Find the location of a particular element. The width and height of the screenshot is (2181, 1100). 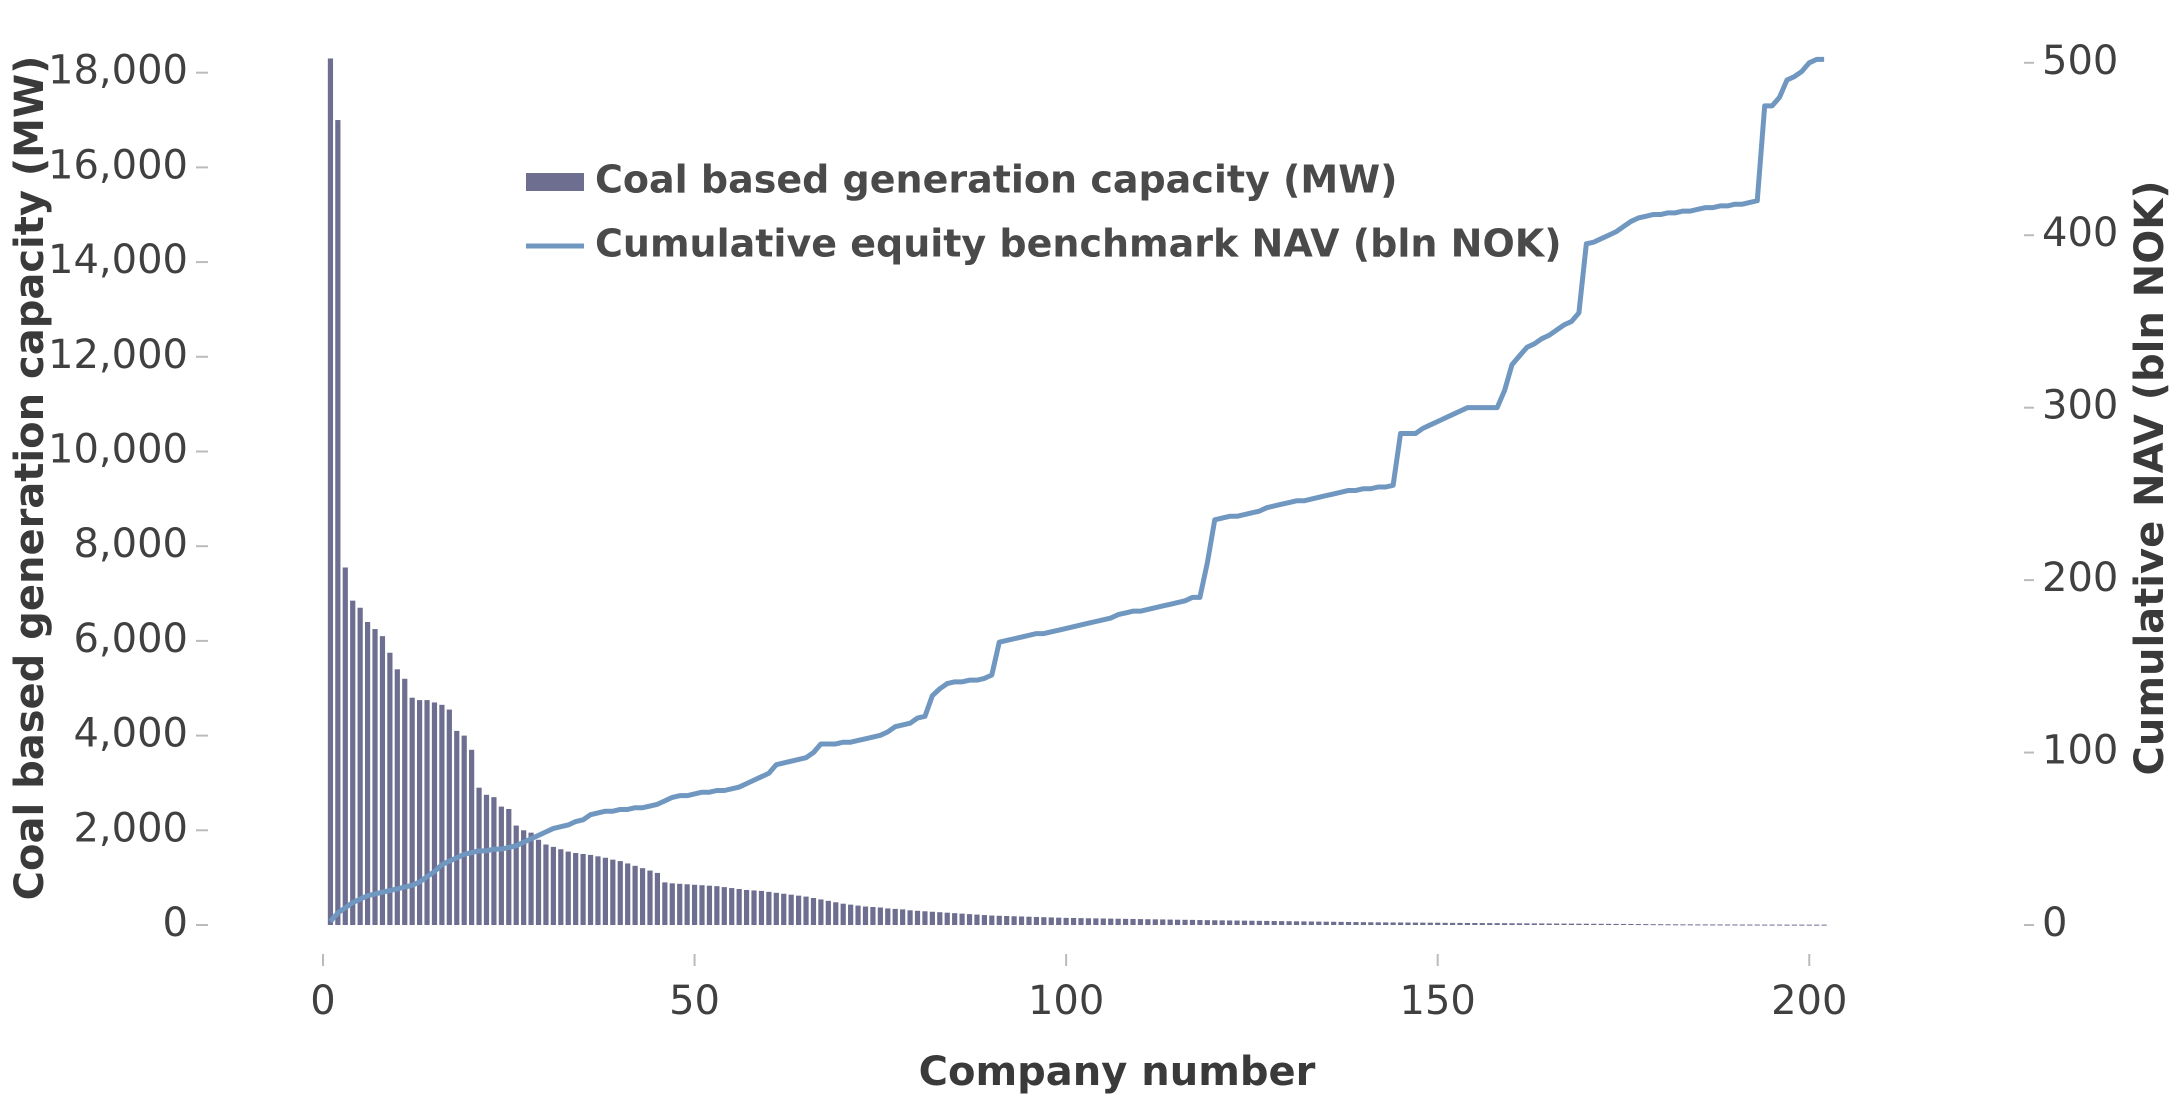

y2-tick-label: 300 is located at coordinates (2080, 406).